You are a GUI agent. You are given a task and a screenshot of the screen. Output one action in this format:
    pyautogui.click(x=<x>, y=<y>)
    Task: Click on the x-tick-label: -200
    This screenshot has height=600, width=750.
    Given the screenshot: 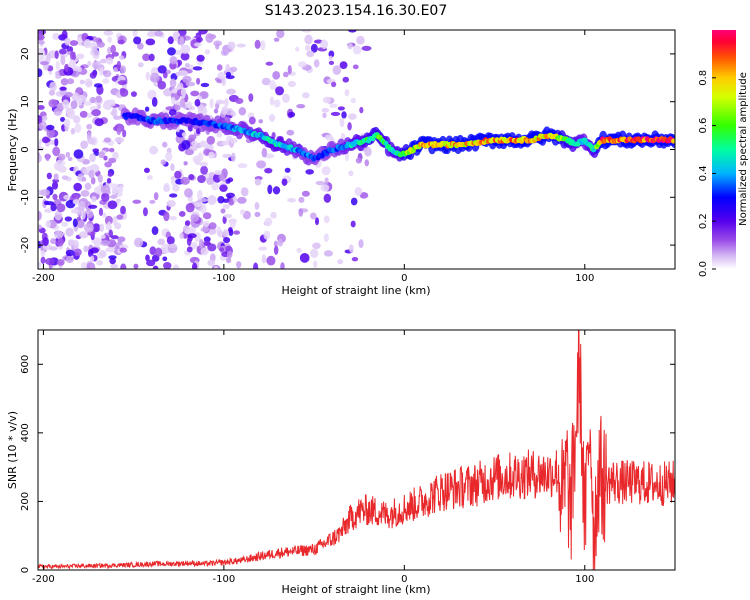 What is the action you would take?
    pyautogui.click(x=43, y=579)
    